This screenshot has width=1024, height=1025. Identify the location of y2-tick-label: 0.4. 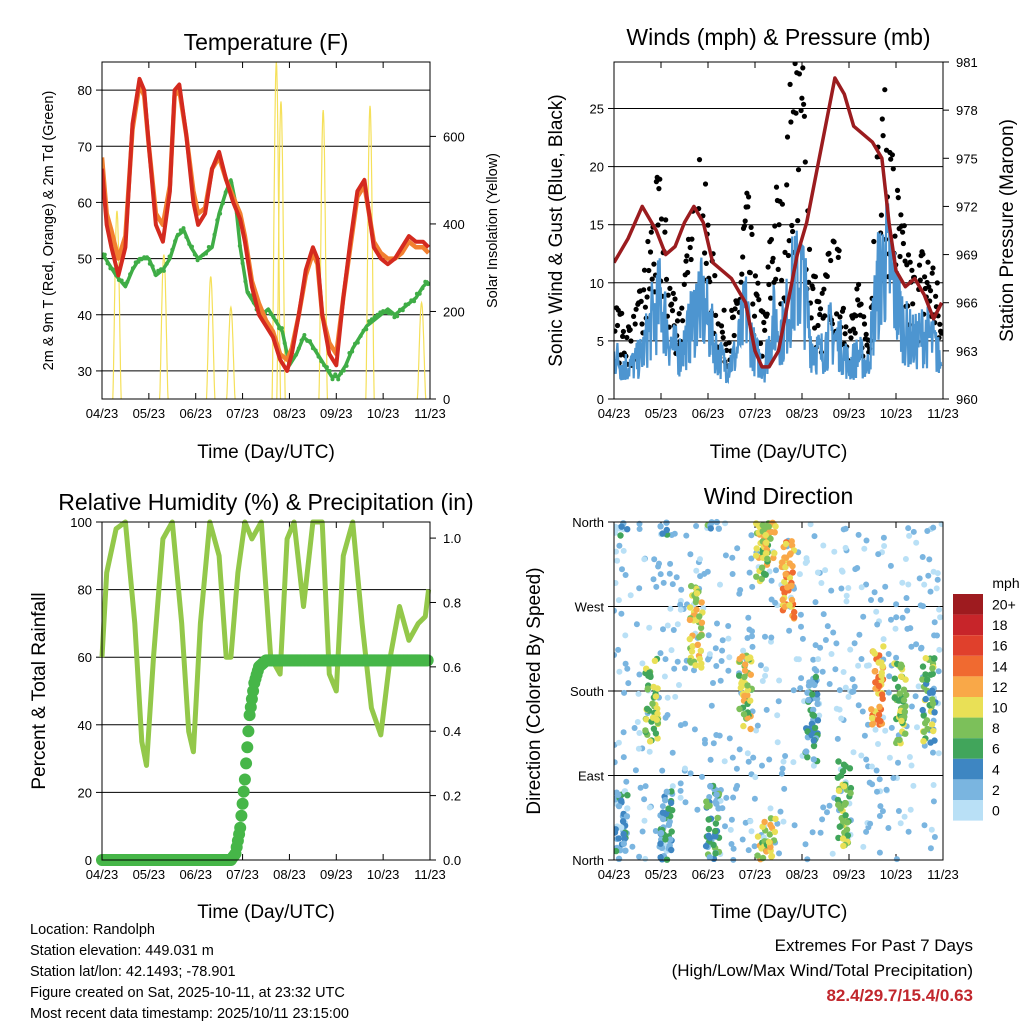
(452, 731).